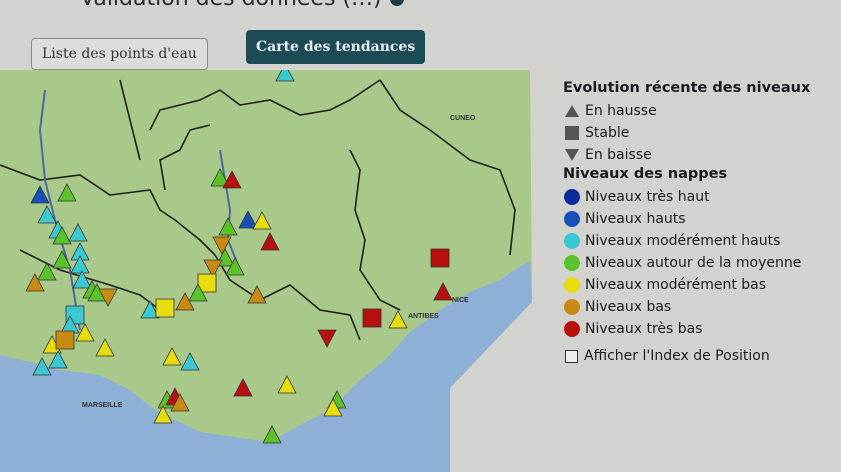 The height and width of the screenshot is (472, 841). Describe the element at coordinates (687, 88) in the screenshot. I see `trend-legend-title: Evolution récente des niveaux` at that location.